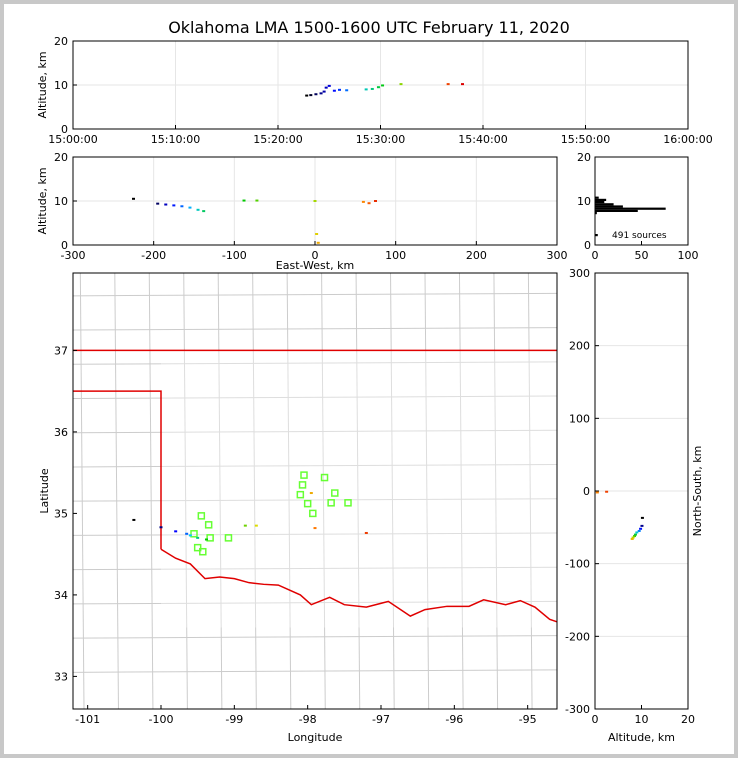  Describe the element at coordinates (315, 737) in the screenshot. I see `plan-x-axis-label: Longitude` at that location.